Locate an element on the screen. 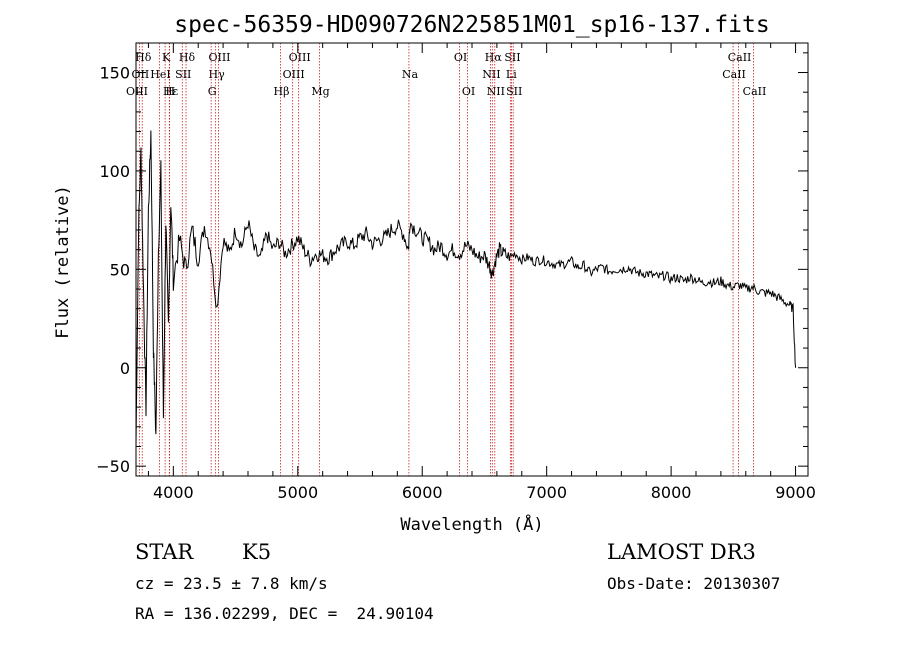  line-marker-label: Hβ is located at coordinates (282, 91).